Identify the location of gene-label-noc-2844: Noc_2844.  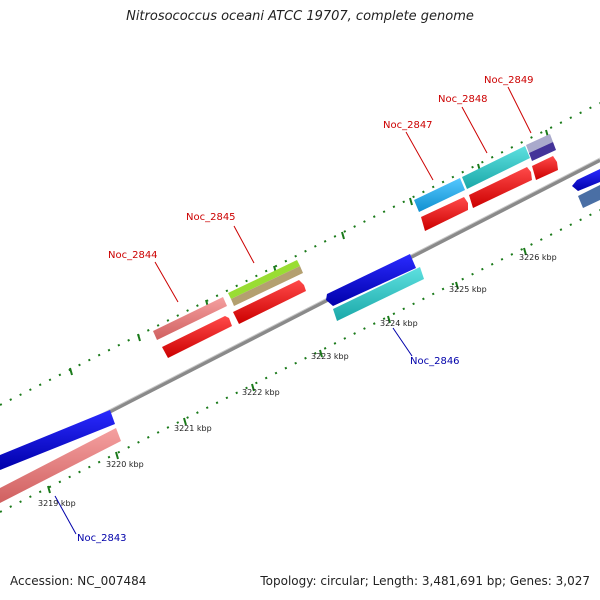
(133, 255).